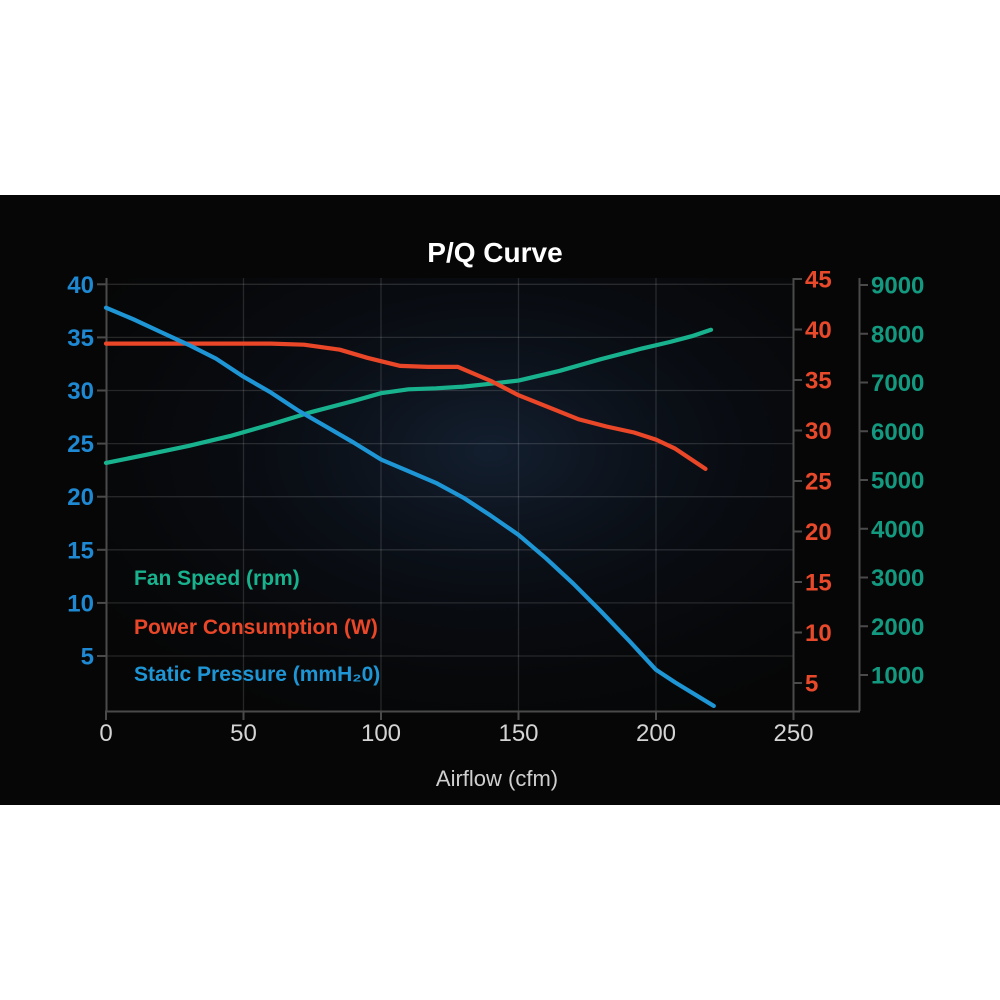  Describe the element at coordinates (793, 733) in the screenshot. I see `x-tick-label: 250` at that location.